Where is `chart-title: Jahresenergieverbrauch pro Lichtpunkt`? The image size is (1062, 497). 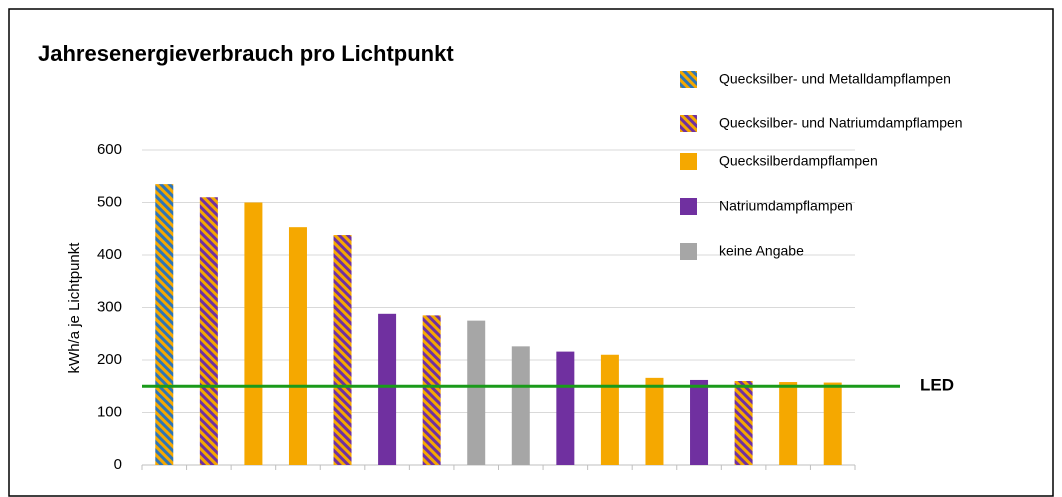
chart-title: Jahresenergieverbrauch pro Lichtpunkt is located at coordinates (246, 53).